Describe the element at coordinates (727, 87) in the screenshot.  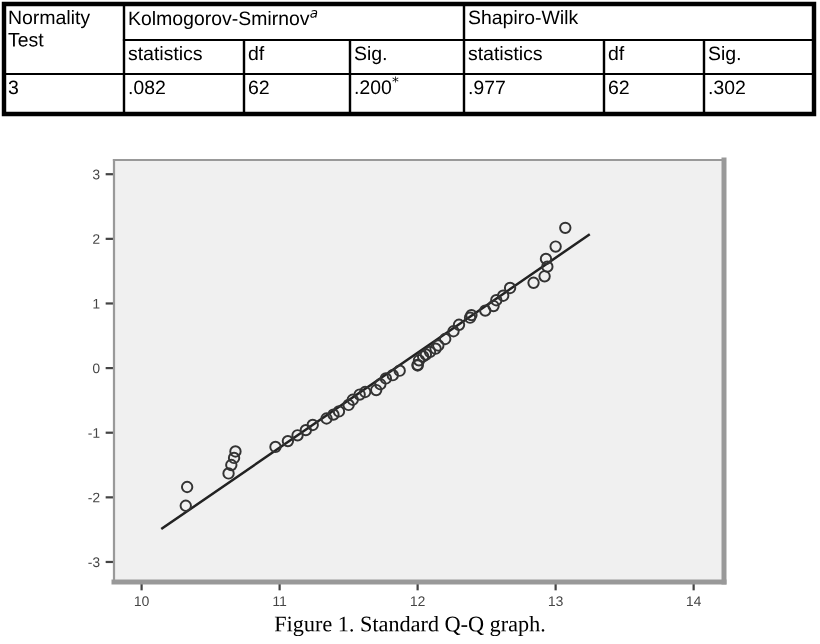
I see `text: .302` at that location.